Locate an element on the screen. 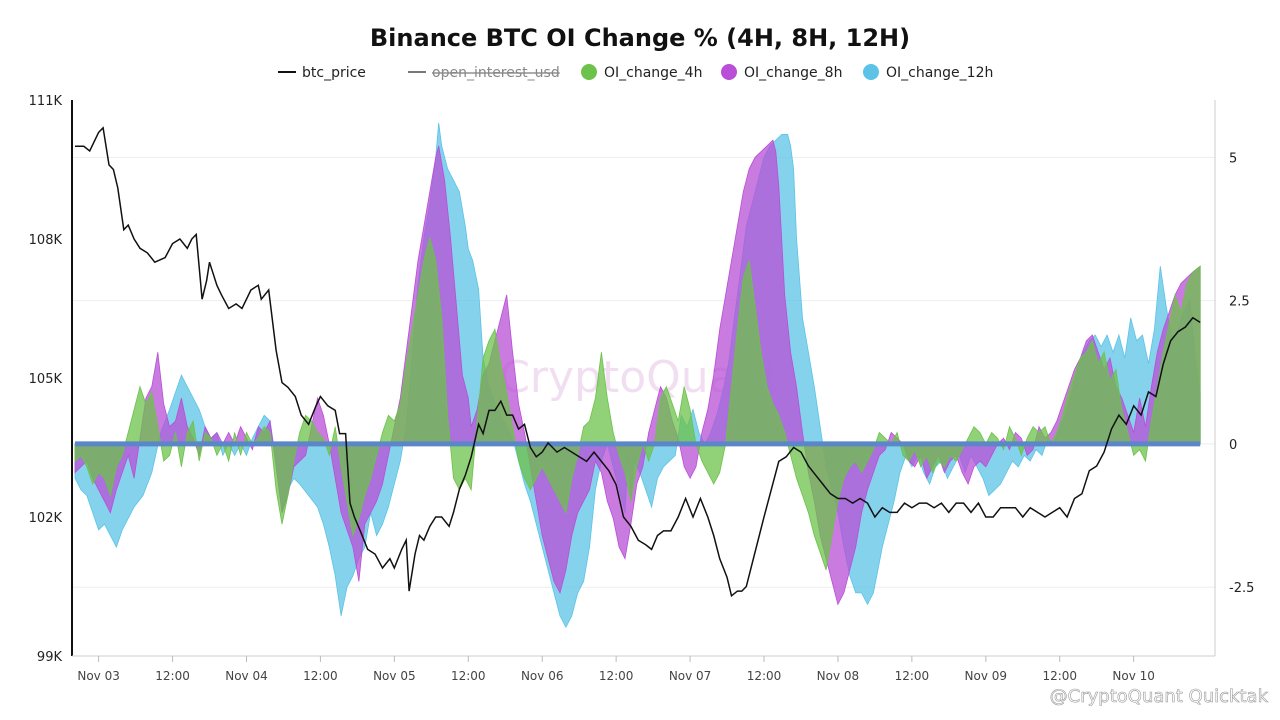 This screenshot has width=1280, height=720. legend-item-open-interest-usd: open_interest_usd is located at coordinates (484, 73).